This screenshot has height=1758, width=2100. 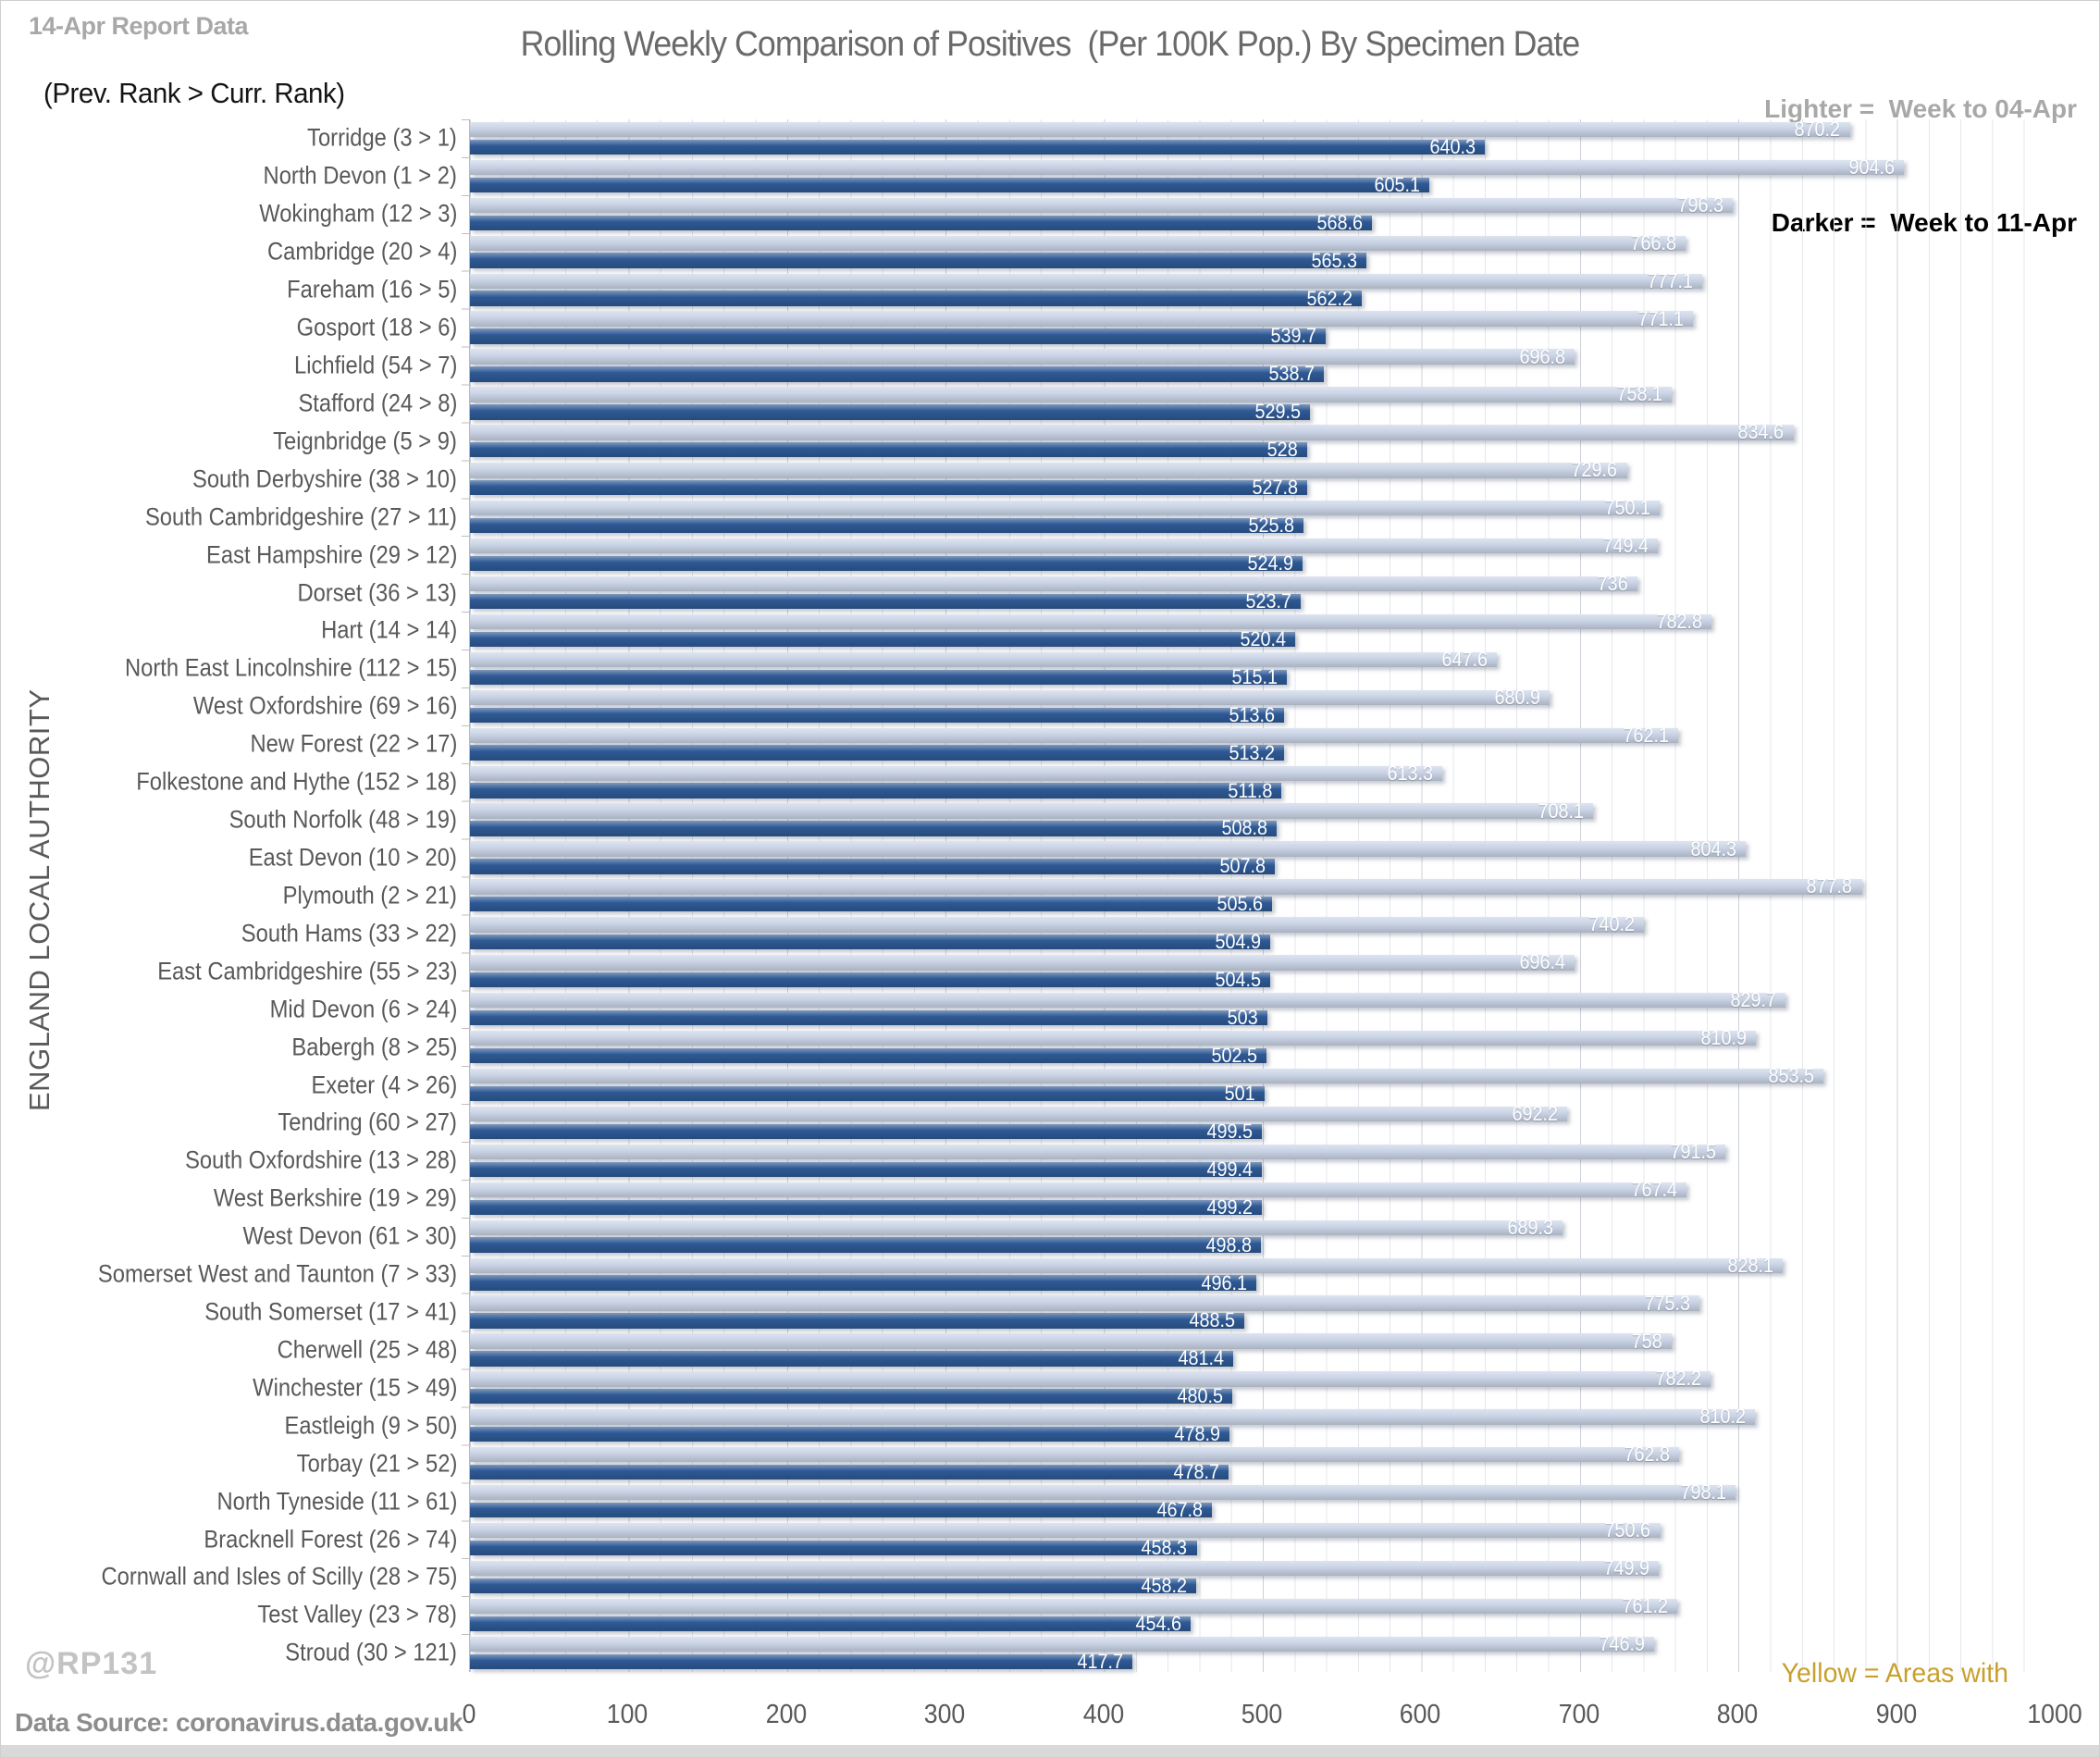 What do you see at coordinates (1881, 1675) in the screenshot?
I see `enhanced-response-note: Yellow = Areas with Enhanced Response` at bounding box center [1881, 1675].